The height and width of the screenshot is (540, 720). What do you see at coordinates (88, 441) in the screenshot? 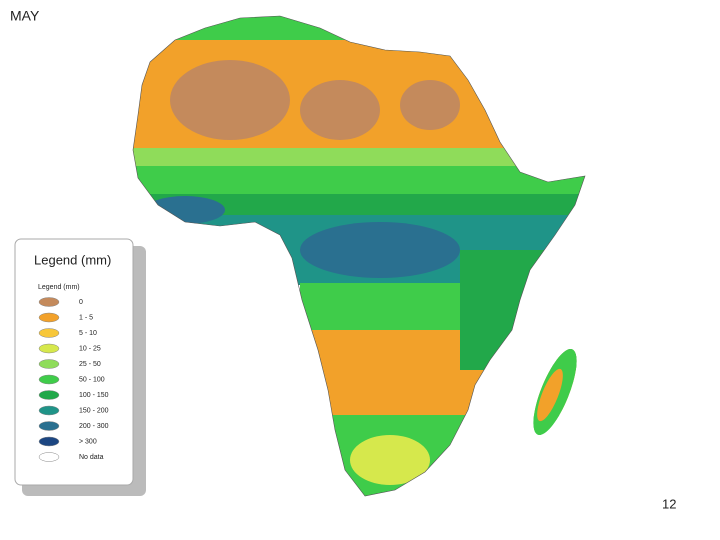
I see `legend-label: > 300` at bounding box center [88, 441].